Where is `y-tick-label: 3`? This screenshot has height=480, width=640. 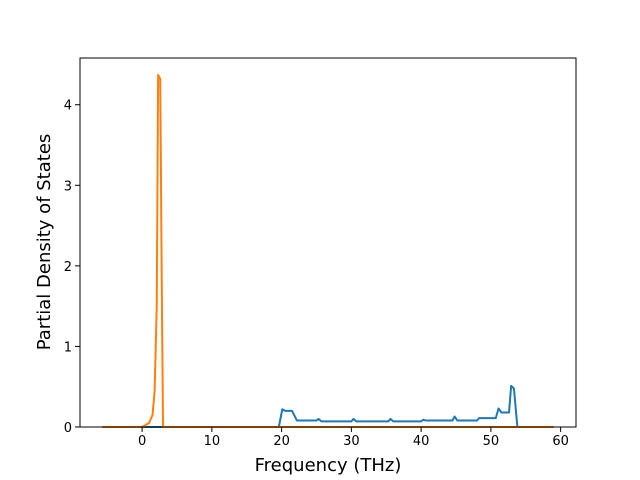
y-tick-label: 3 is located at coordinates (68, 186).